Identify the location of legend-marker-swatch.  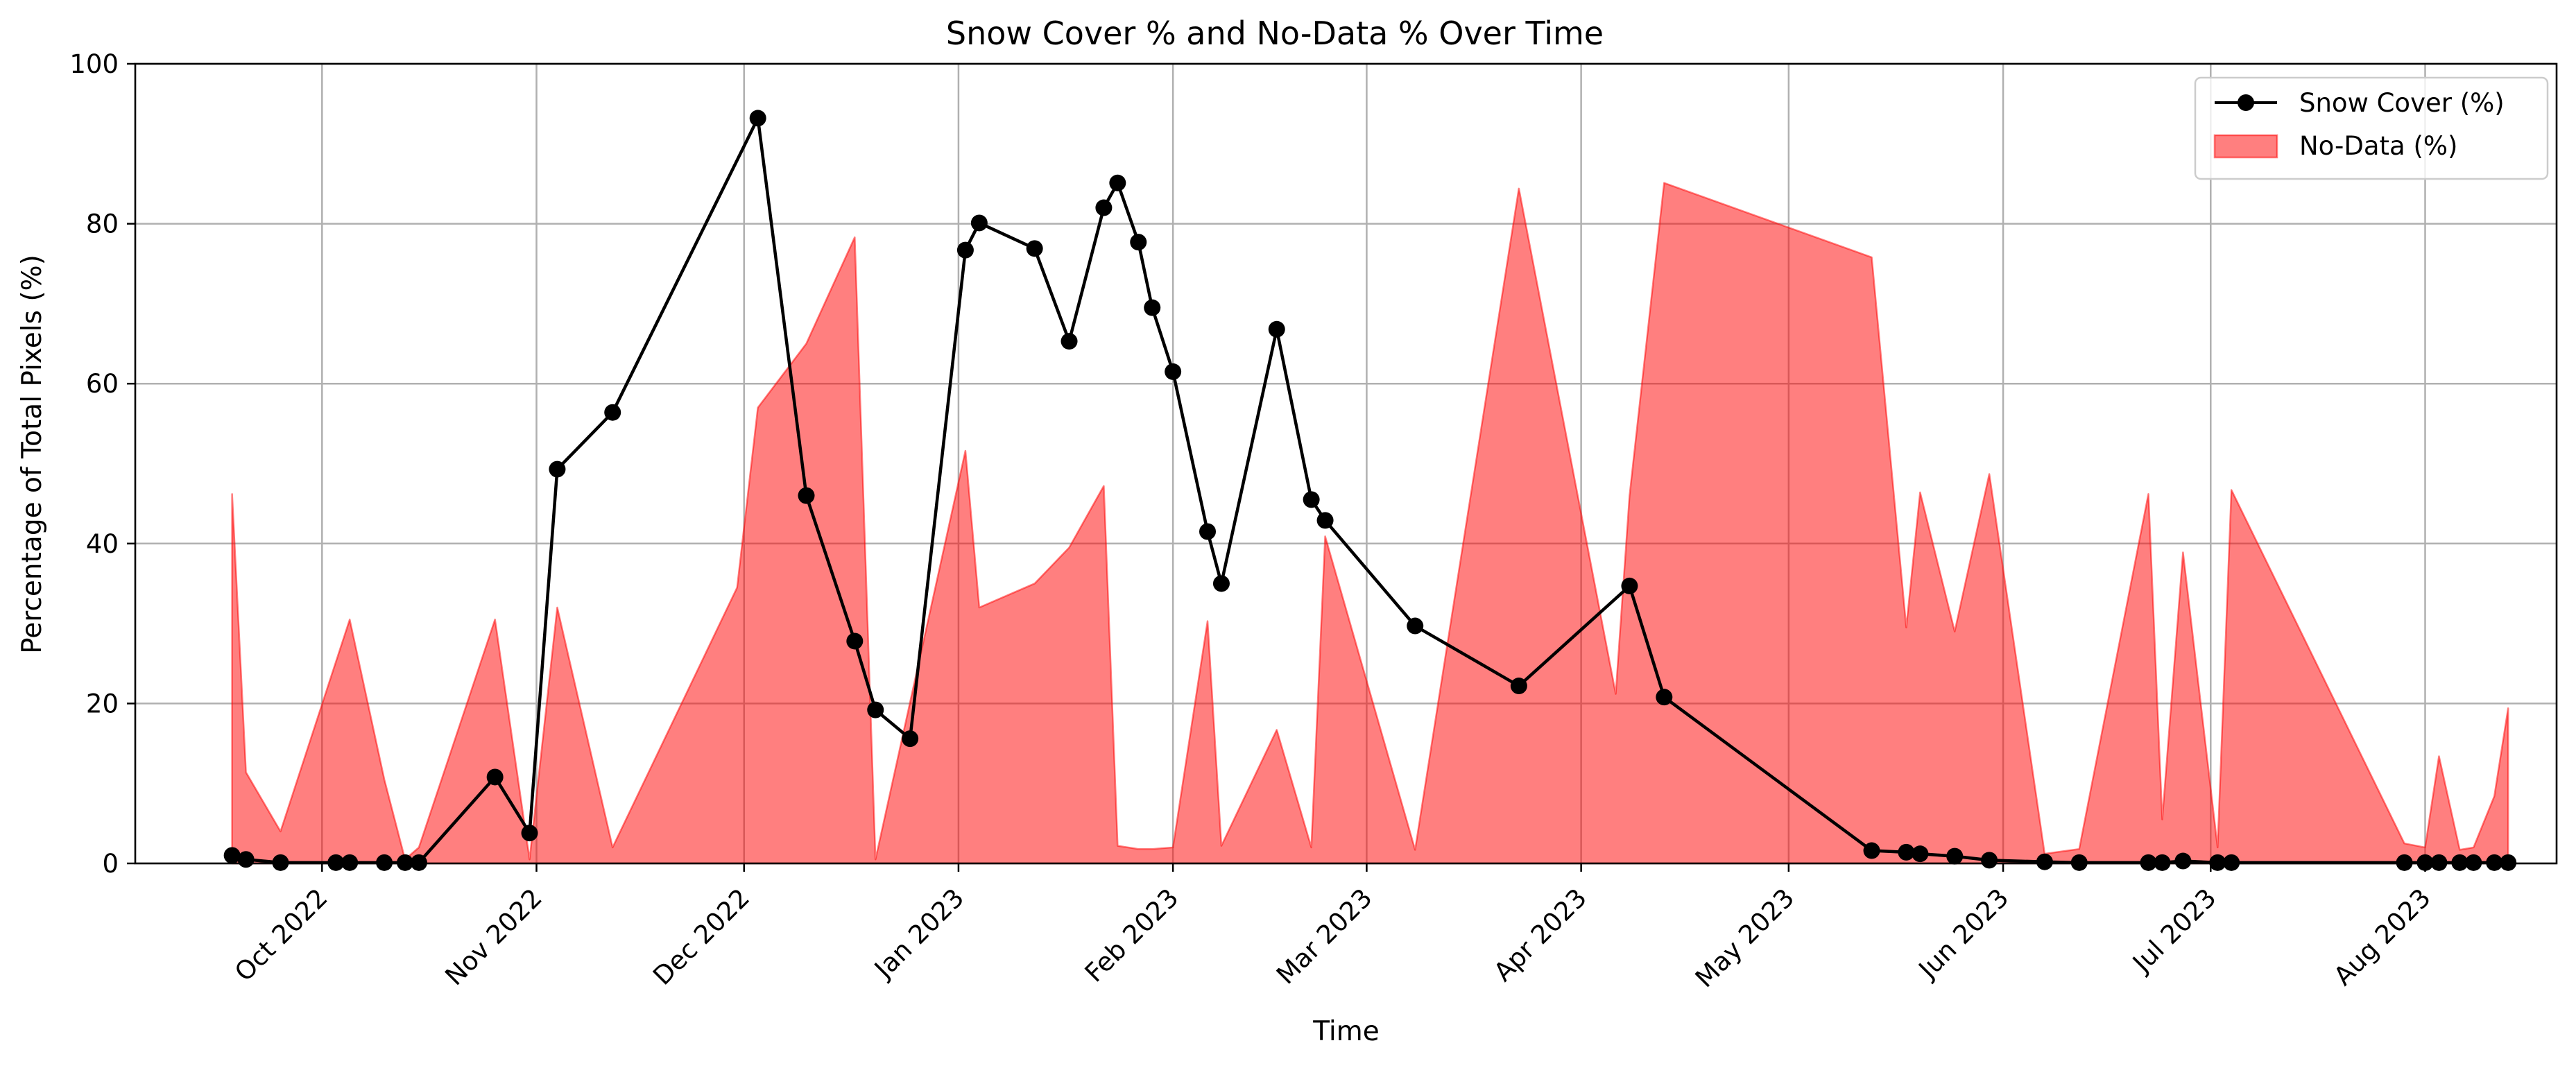
(2246, 102).